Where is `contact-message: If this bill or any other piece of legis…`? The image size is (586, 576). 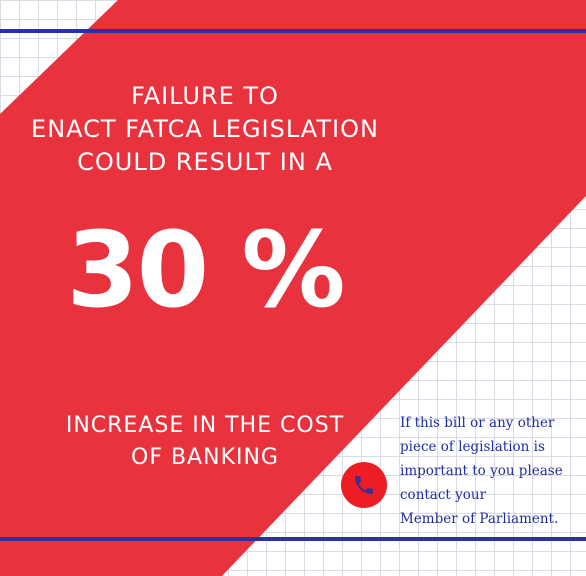
contact-message: If this bill or any other piece of legis… is located at coordinates (493, 471).